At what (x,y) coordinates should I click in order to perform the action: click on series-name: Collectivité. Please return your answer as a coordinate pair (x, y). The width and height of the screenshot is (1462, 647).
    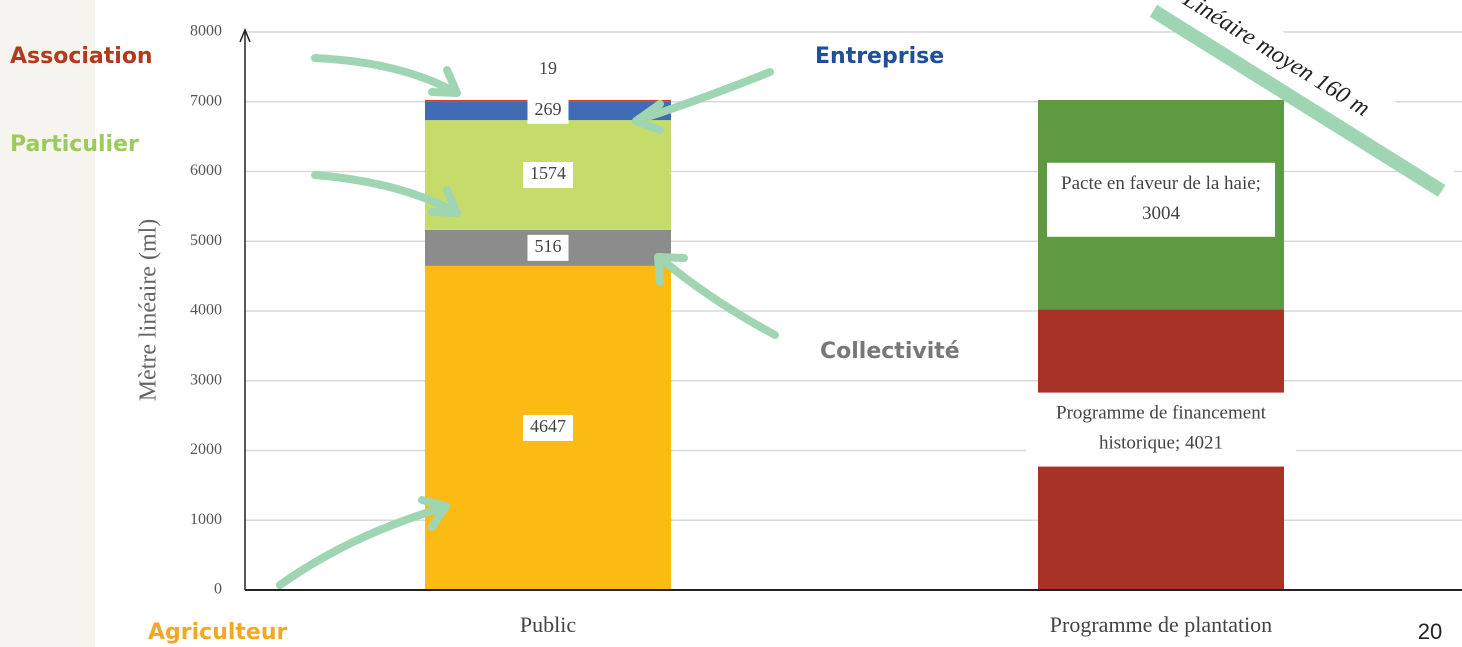
    Looking at the image, I should click on (890, 351).